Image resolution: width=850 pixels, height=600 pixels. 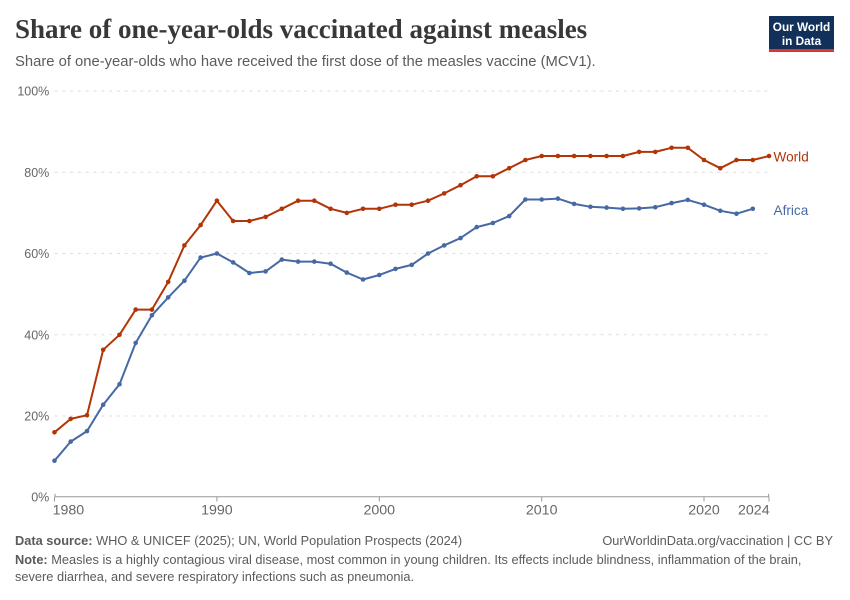 I want to click on svg-text: 60%, so click(x=36, y=254).